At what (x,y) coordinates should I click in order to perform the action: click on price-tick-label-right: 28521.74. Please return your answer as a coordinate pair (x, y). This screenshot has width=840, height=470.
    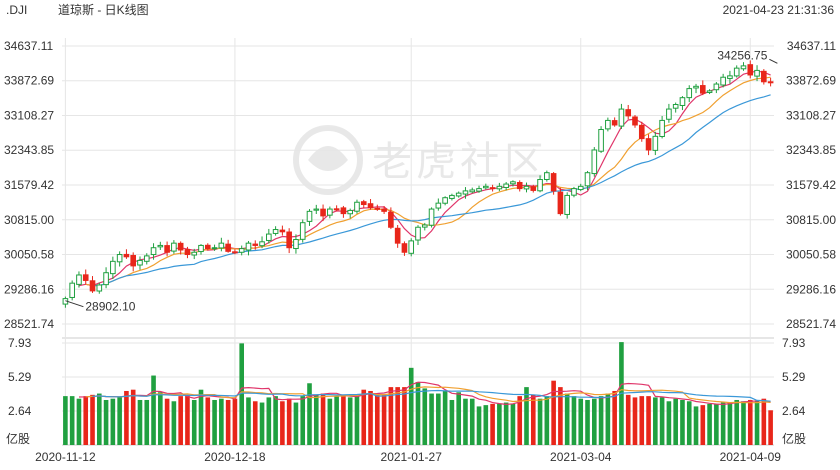
    Looking at the image, I should click on (811, 324).